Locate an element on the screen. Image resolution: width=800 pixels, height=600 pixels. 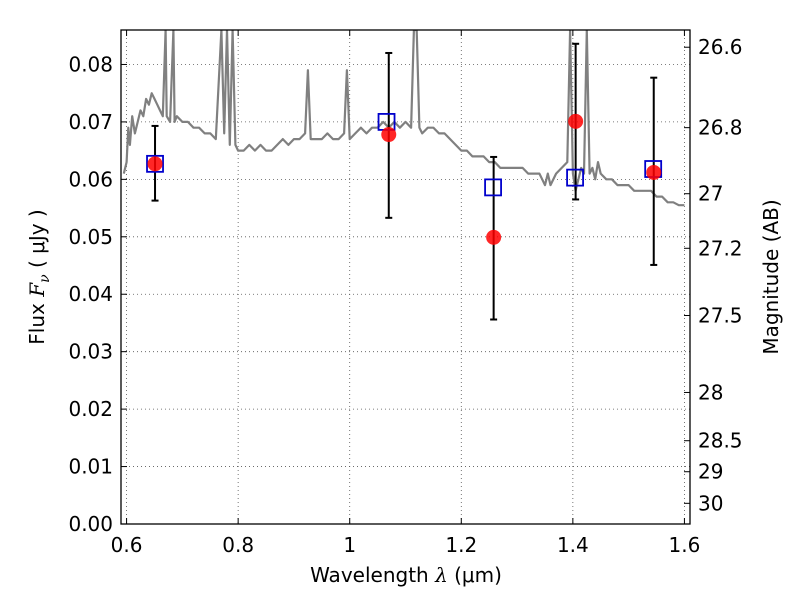
y-axis-title: Flux Fν ( μJy ) is located at coordinates (39, 276).